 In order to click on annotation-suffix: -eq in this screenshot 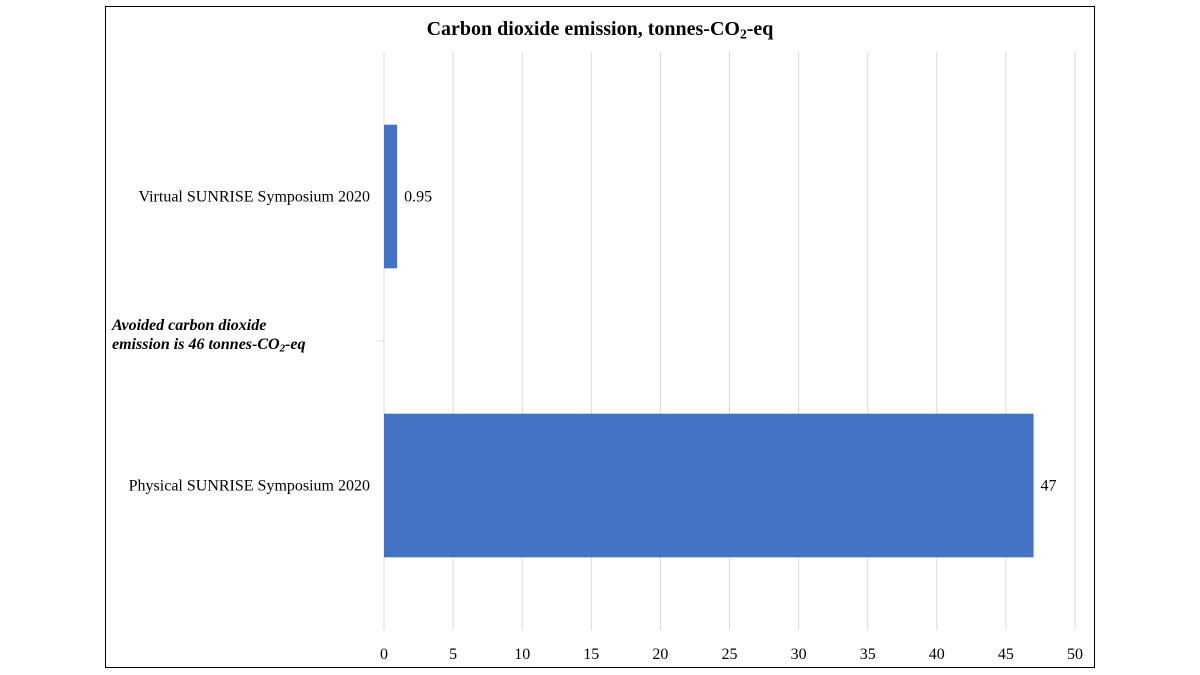, I will do `click(295, 344)`.